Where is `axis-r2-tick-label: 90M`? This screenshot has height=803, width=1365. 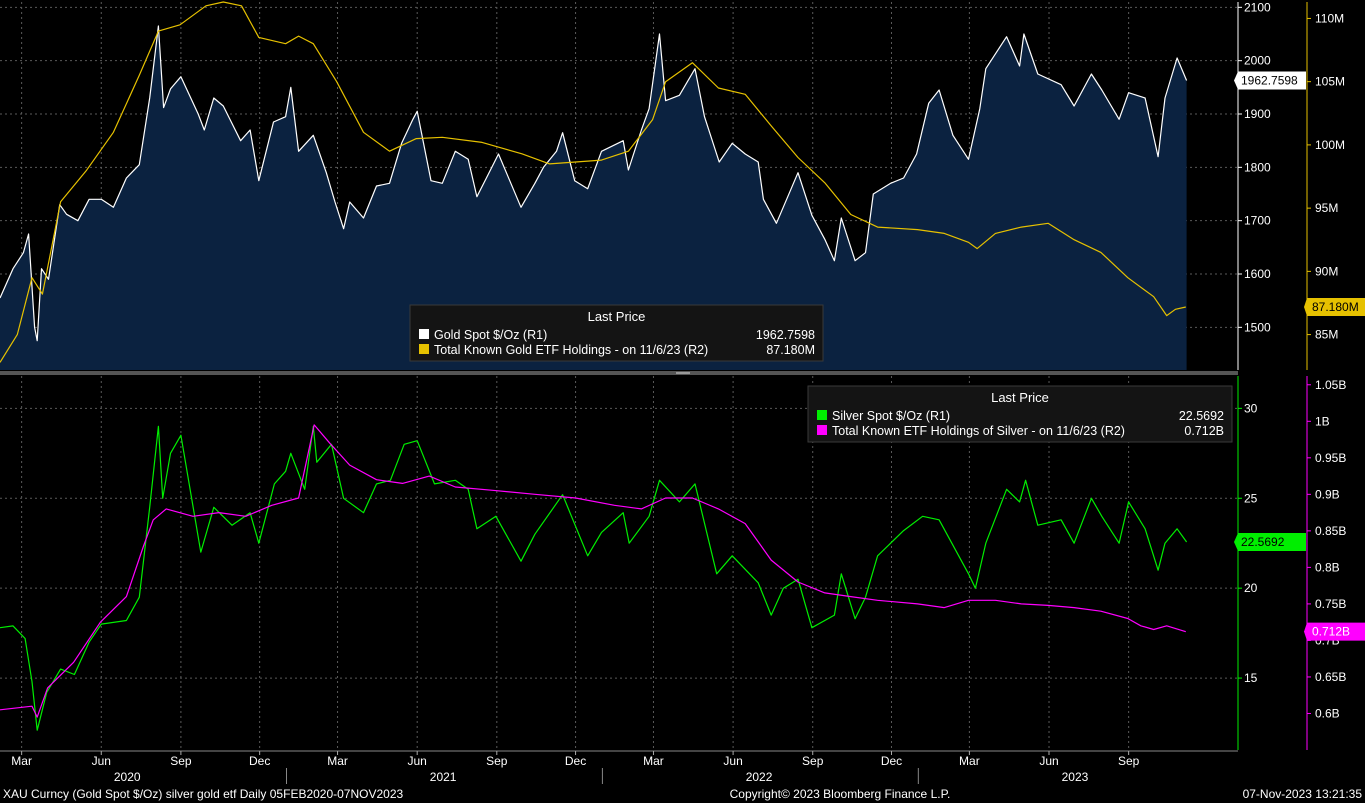 axis-r2-tick-label: 90M is located at coordinates (1326, 271).